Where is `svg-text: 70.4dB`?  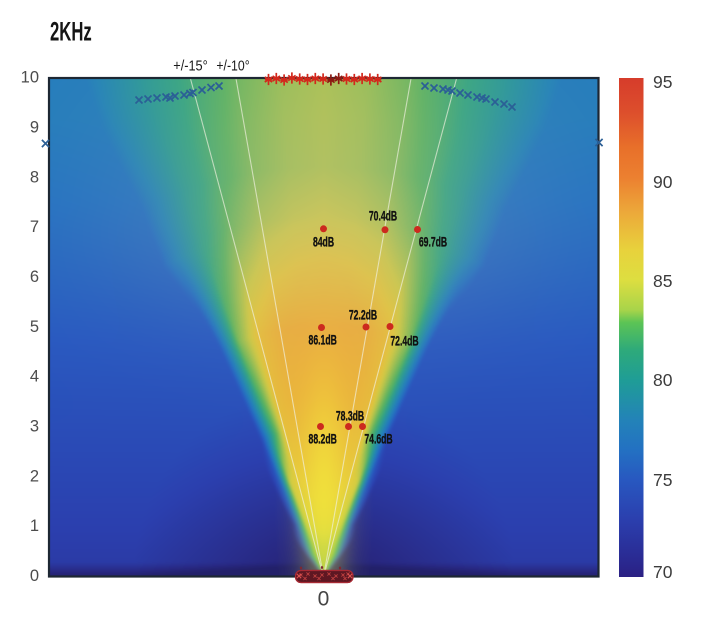 svg-text: 70.4dB is located at coordinates (383, 217).